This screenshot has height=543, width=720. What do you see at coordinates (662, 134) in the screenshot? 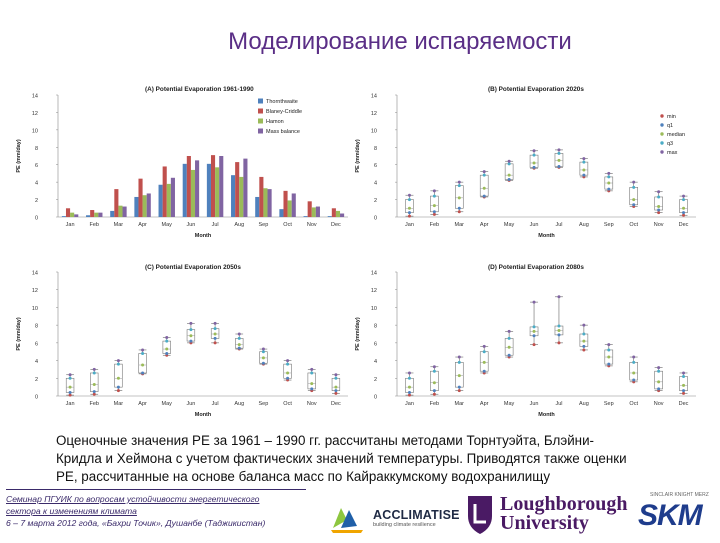
I see `legend-marker` at bounding box center [662, 134].